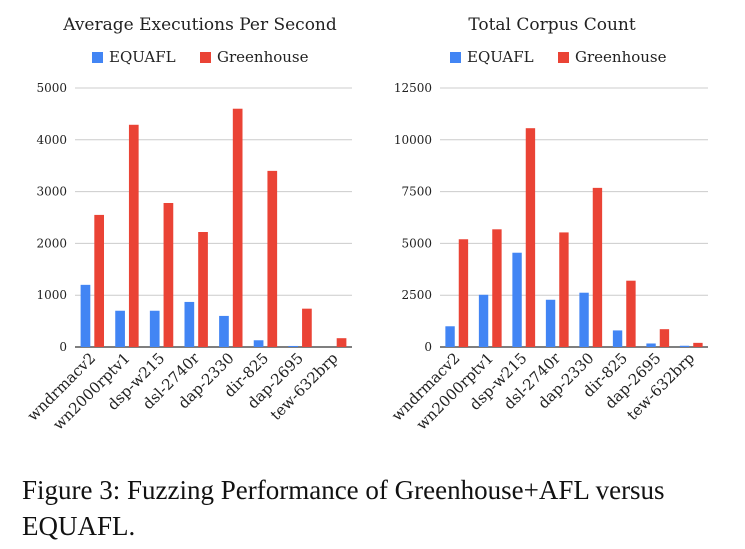  What do you see at coordinates (199, 25) in the screenshot?
I see `chart-title: Average Executions Per Second` at bounding box center [199, 25].